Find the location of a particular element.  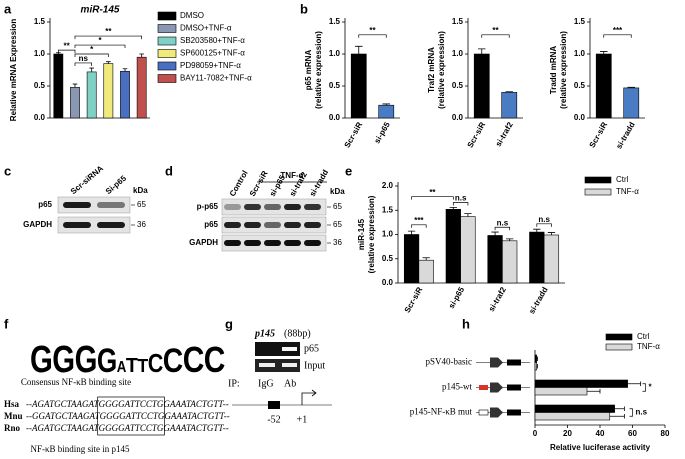

x-tick-label: 40 is located at coordinates (600, 433).